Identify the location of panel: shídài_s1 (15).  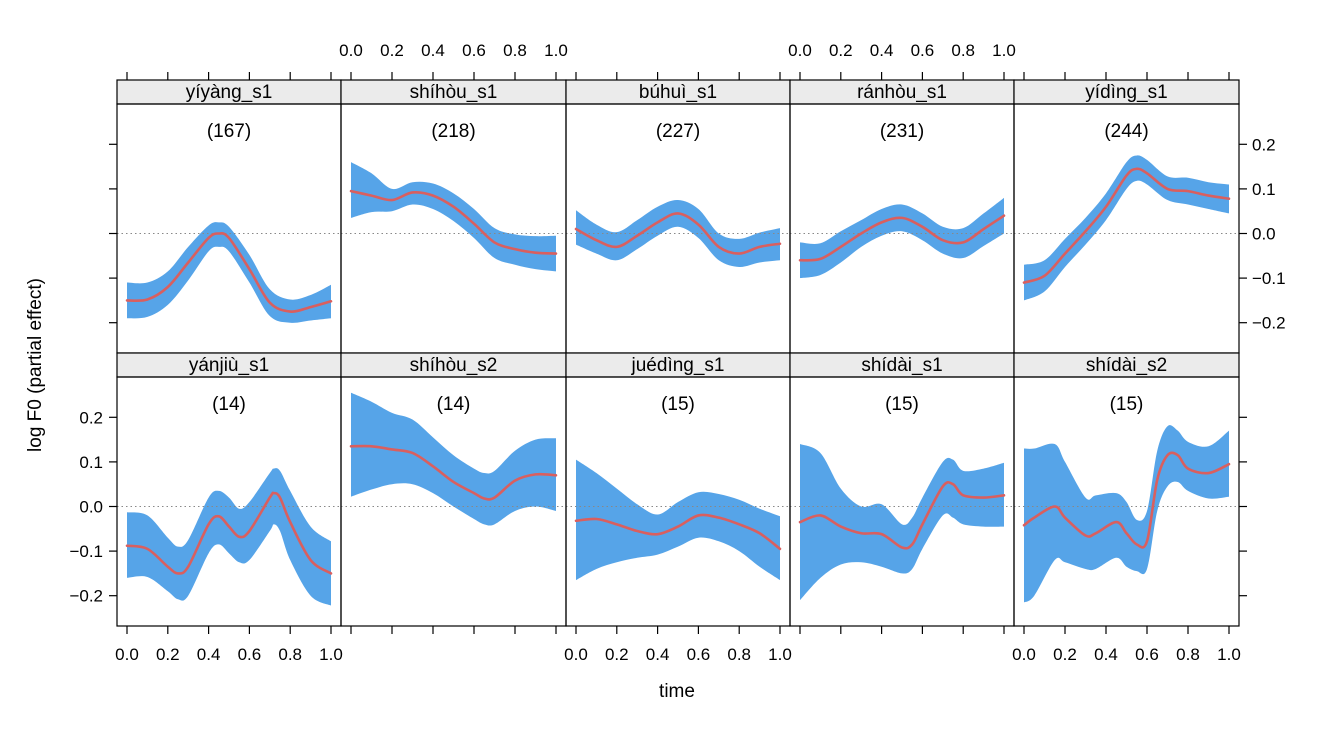
(902, 489).